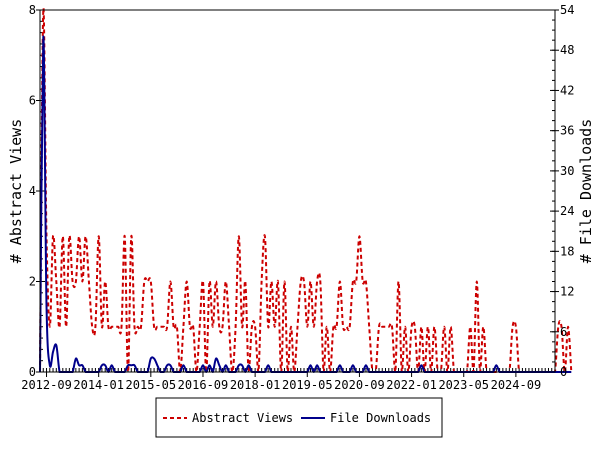 This screenshot has width=600, height=450. What do you see at coordinates (567, 251) in the screenshot?
I see `y-right-tick-label: 18` at bounding box center [567, 251].